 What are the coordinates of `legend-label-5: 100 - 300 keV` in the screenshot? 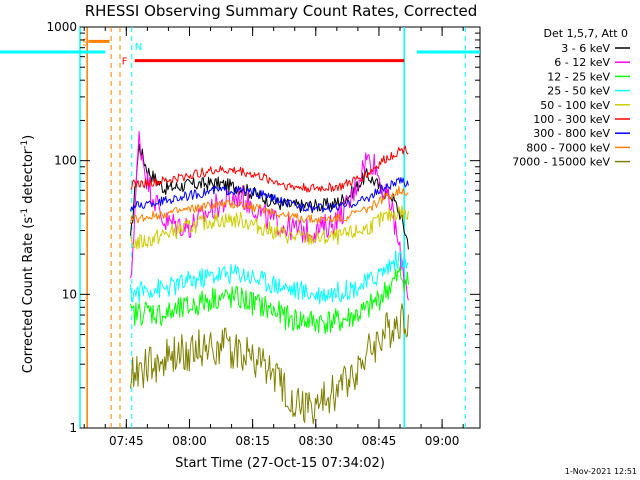 It's located at (571, 119).